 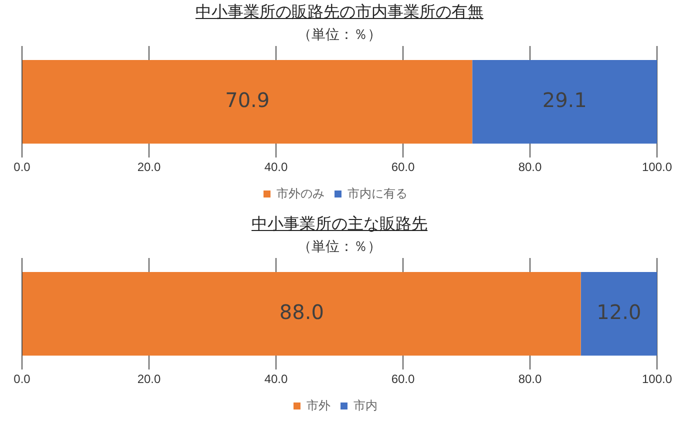 I want to click on legend-label: 市外, so click(x=318, y=405).